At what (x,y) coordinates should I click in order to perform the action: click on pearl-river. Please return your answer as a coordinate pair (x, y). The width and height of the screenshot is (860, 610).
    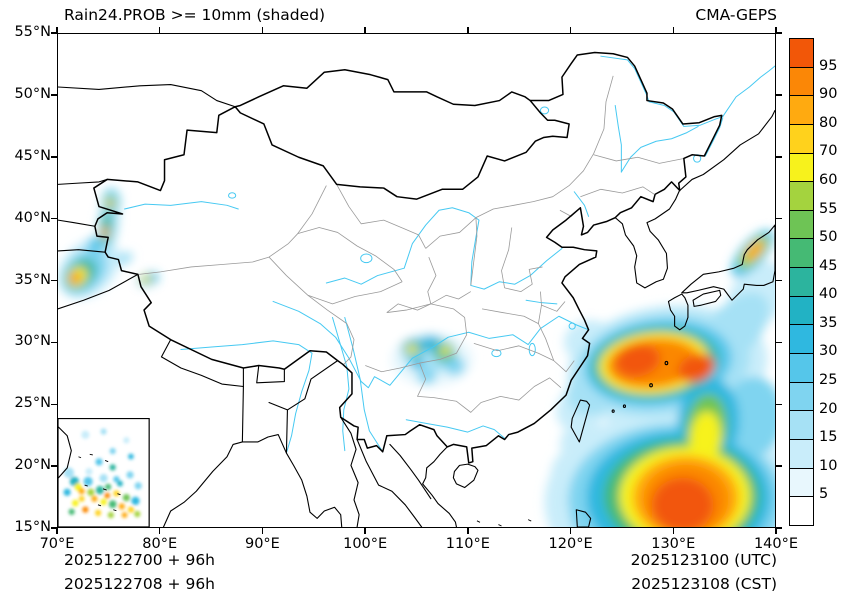
    Looking at the image, I should click on (455, 429).